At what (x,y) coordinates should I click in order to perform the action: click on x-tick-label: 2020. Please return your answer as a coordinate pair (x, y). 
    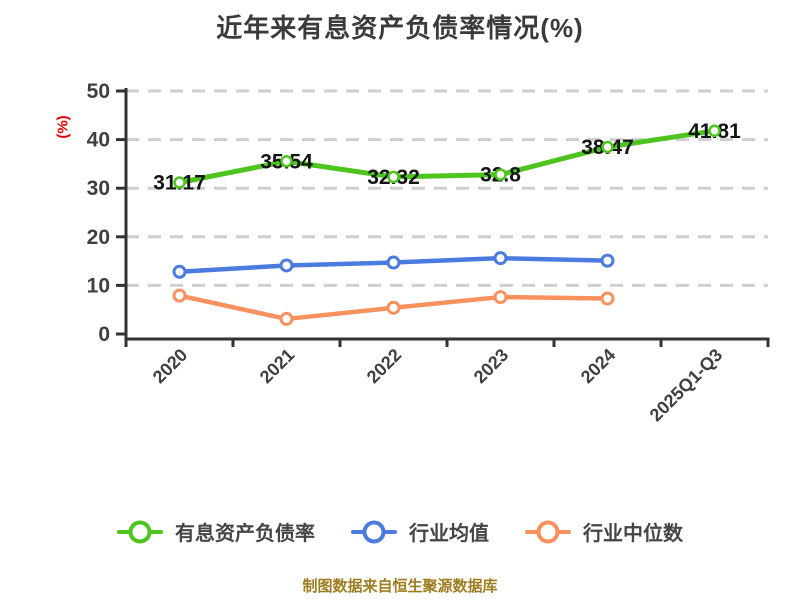
    Looking at the image, I should click on (170, 366).